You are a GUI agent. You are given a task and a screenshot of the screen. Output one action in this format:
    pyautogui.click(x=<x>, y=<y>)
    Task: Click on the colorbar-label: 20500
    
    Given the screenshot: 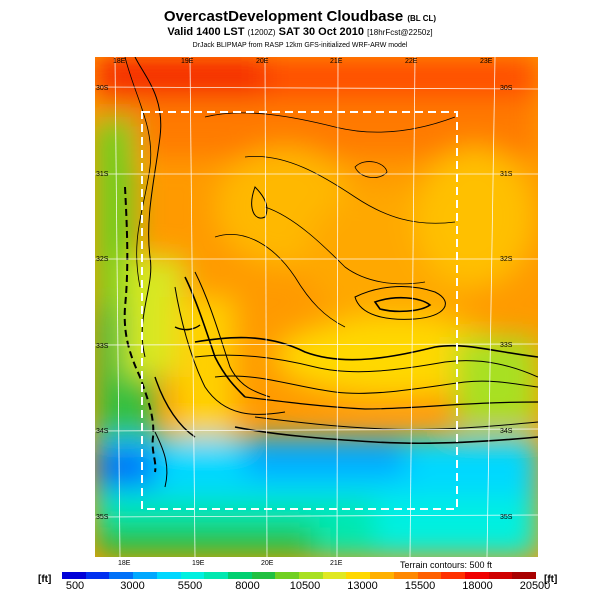 What is the action you would take?
    pyautogui.click(x=535, y=586)
    